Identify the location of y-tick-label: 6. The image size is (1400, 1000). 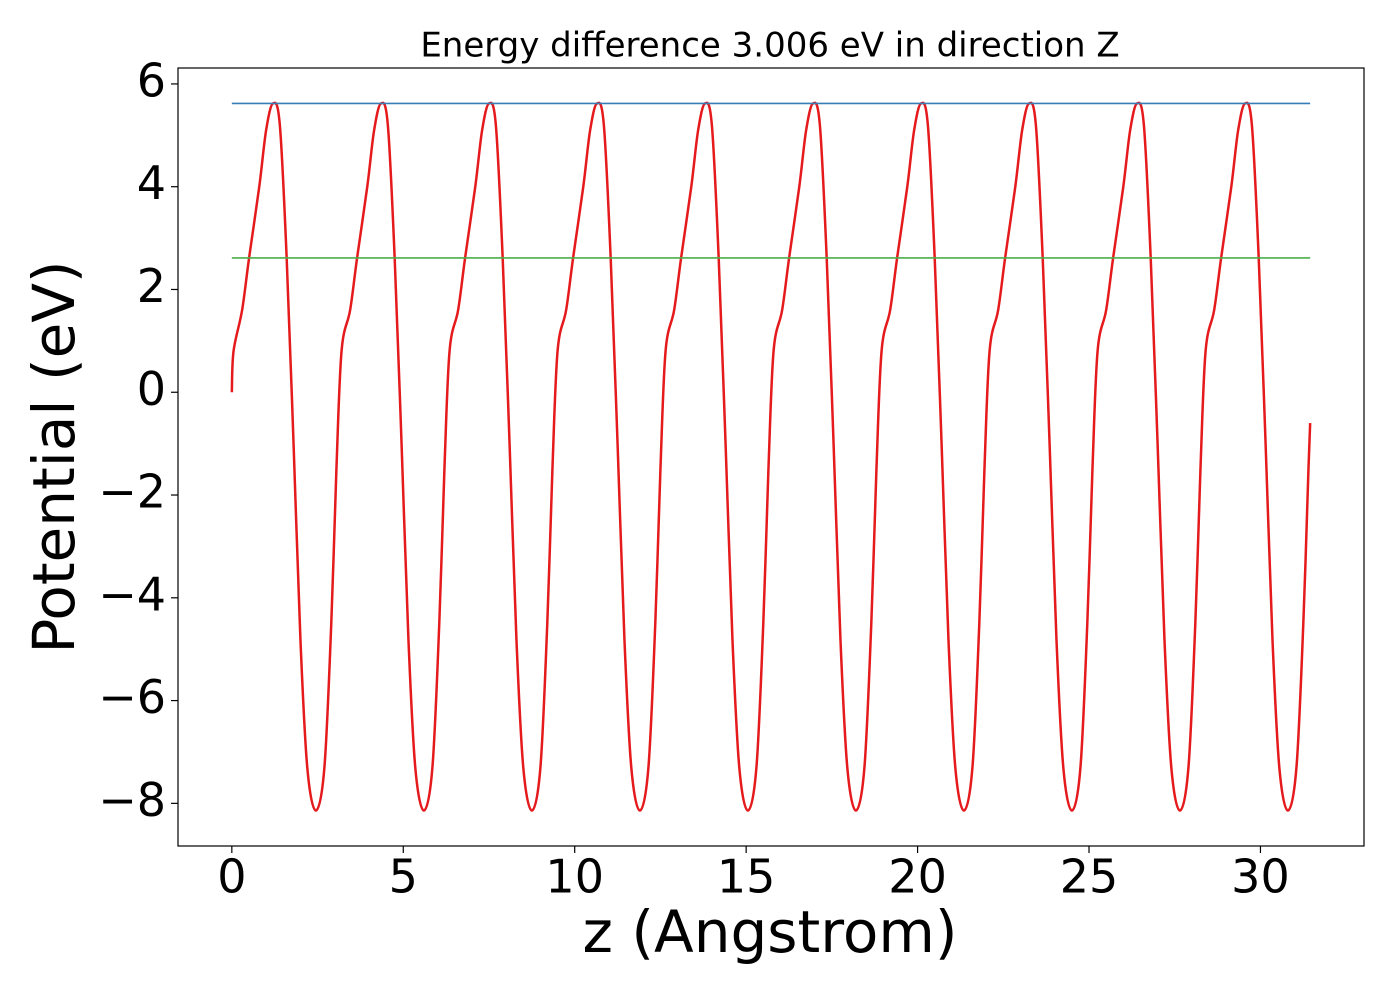
(151, 80).